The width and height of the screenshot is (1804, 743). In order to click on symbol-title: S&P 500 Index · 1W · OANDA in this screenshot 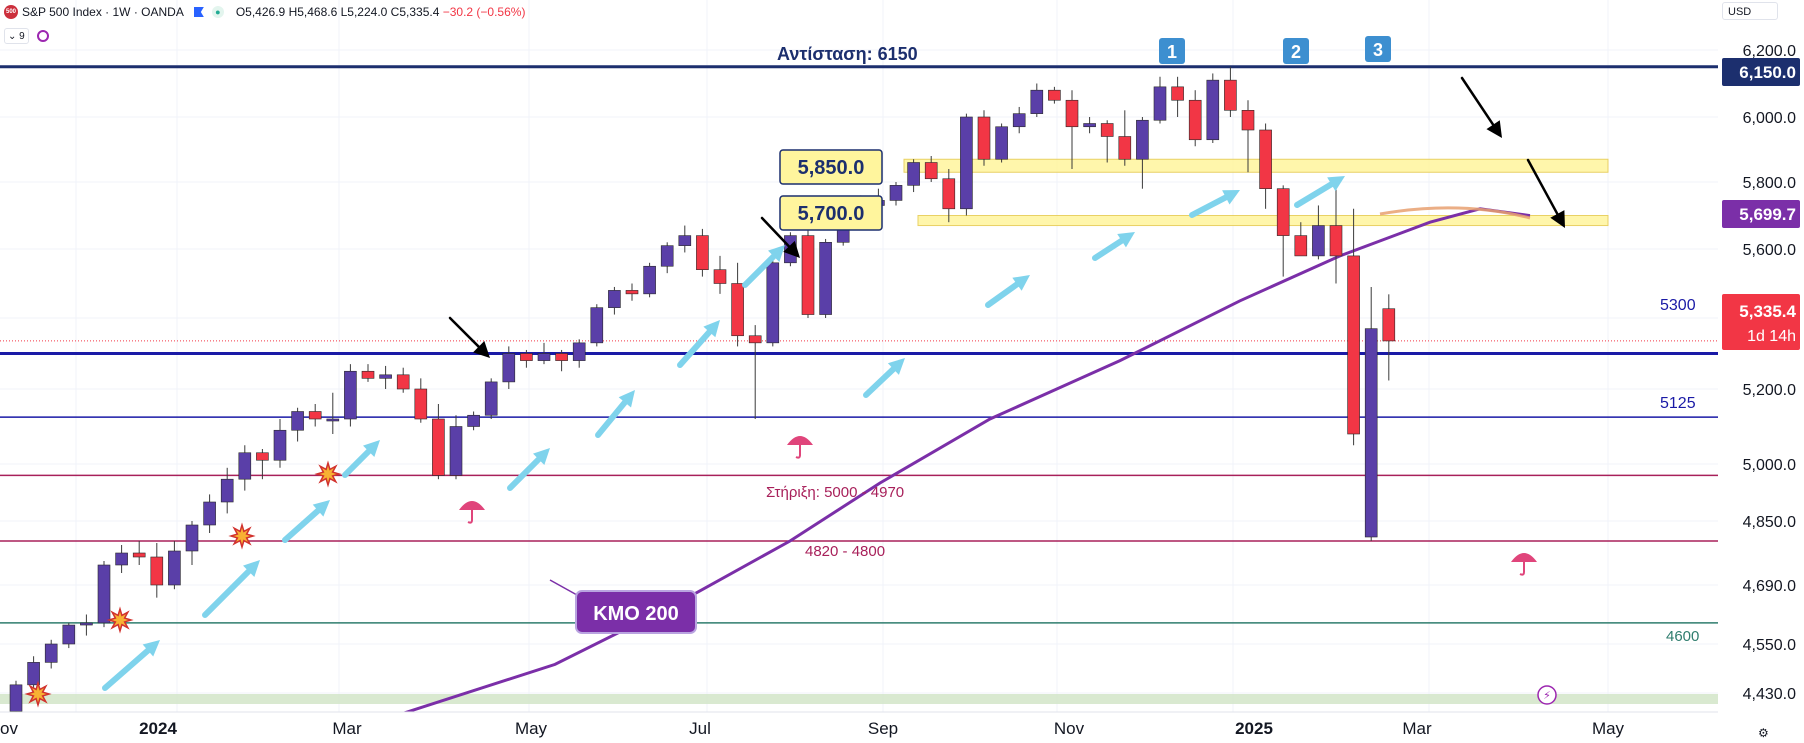, I will do `click(103, 12)`.